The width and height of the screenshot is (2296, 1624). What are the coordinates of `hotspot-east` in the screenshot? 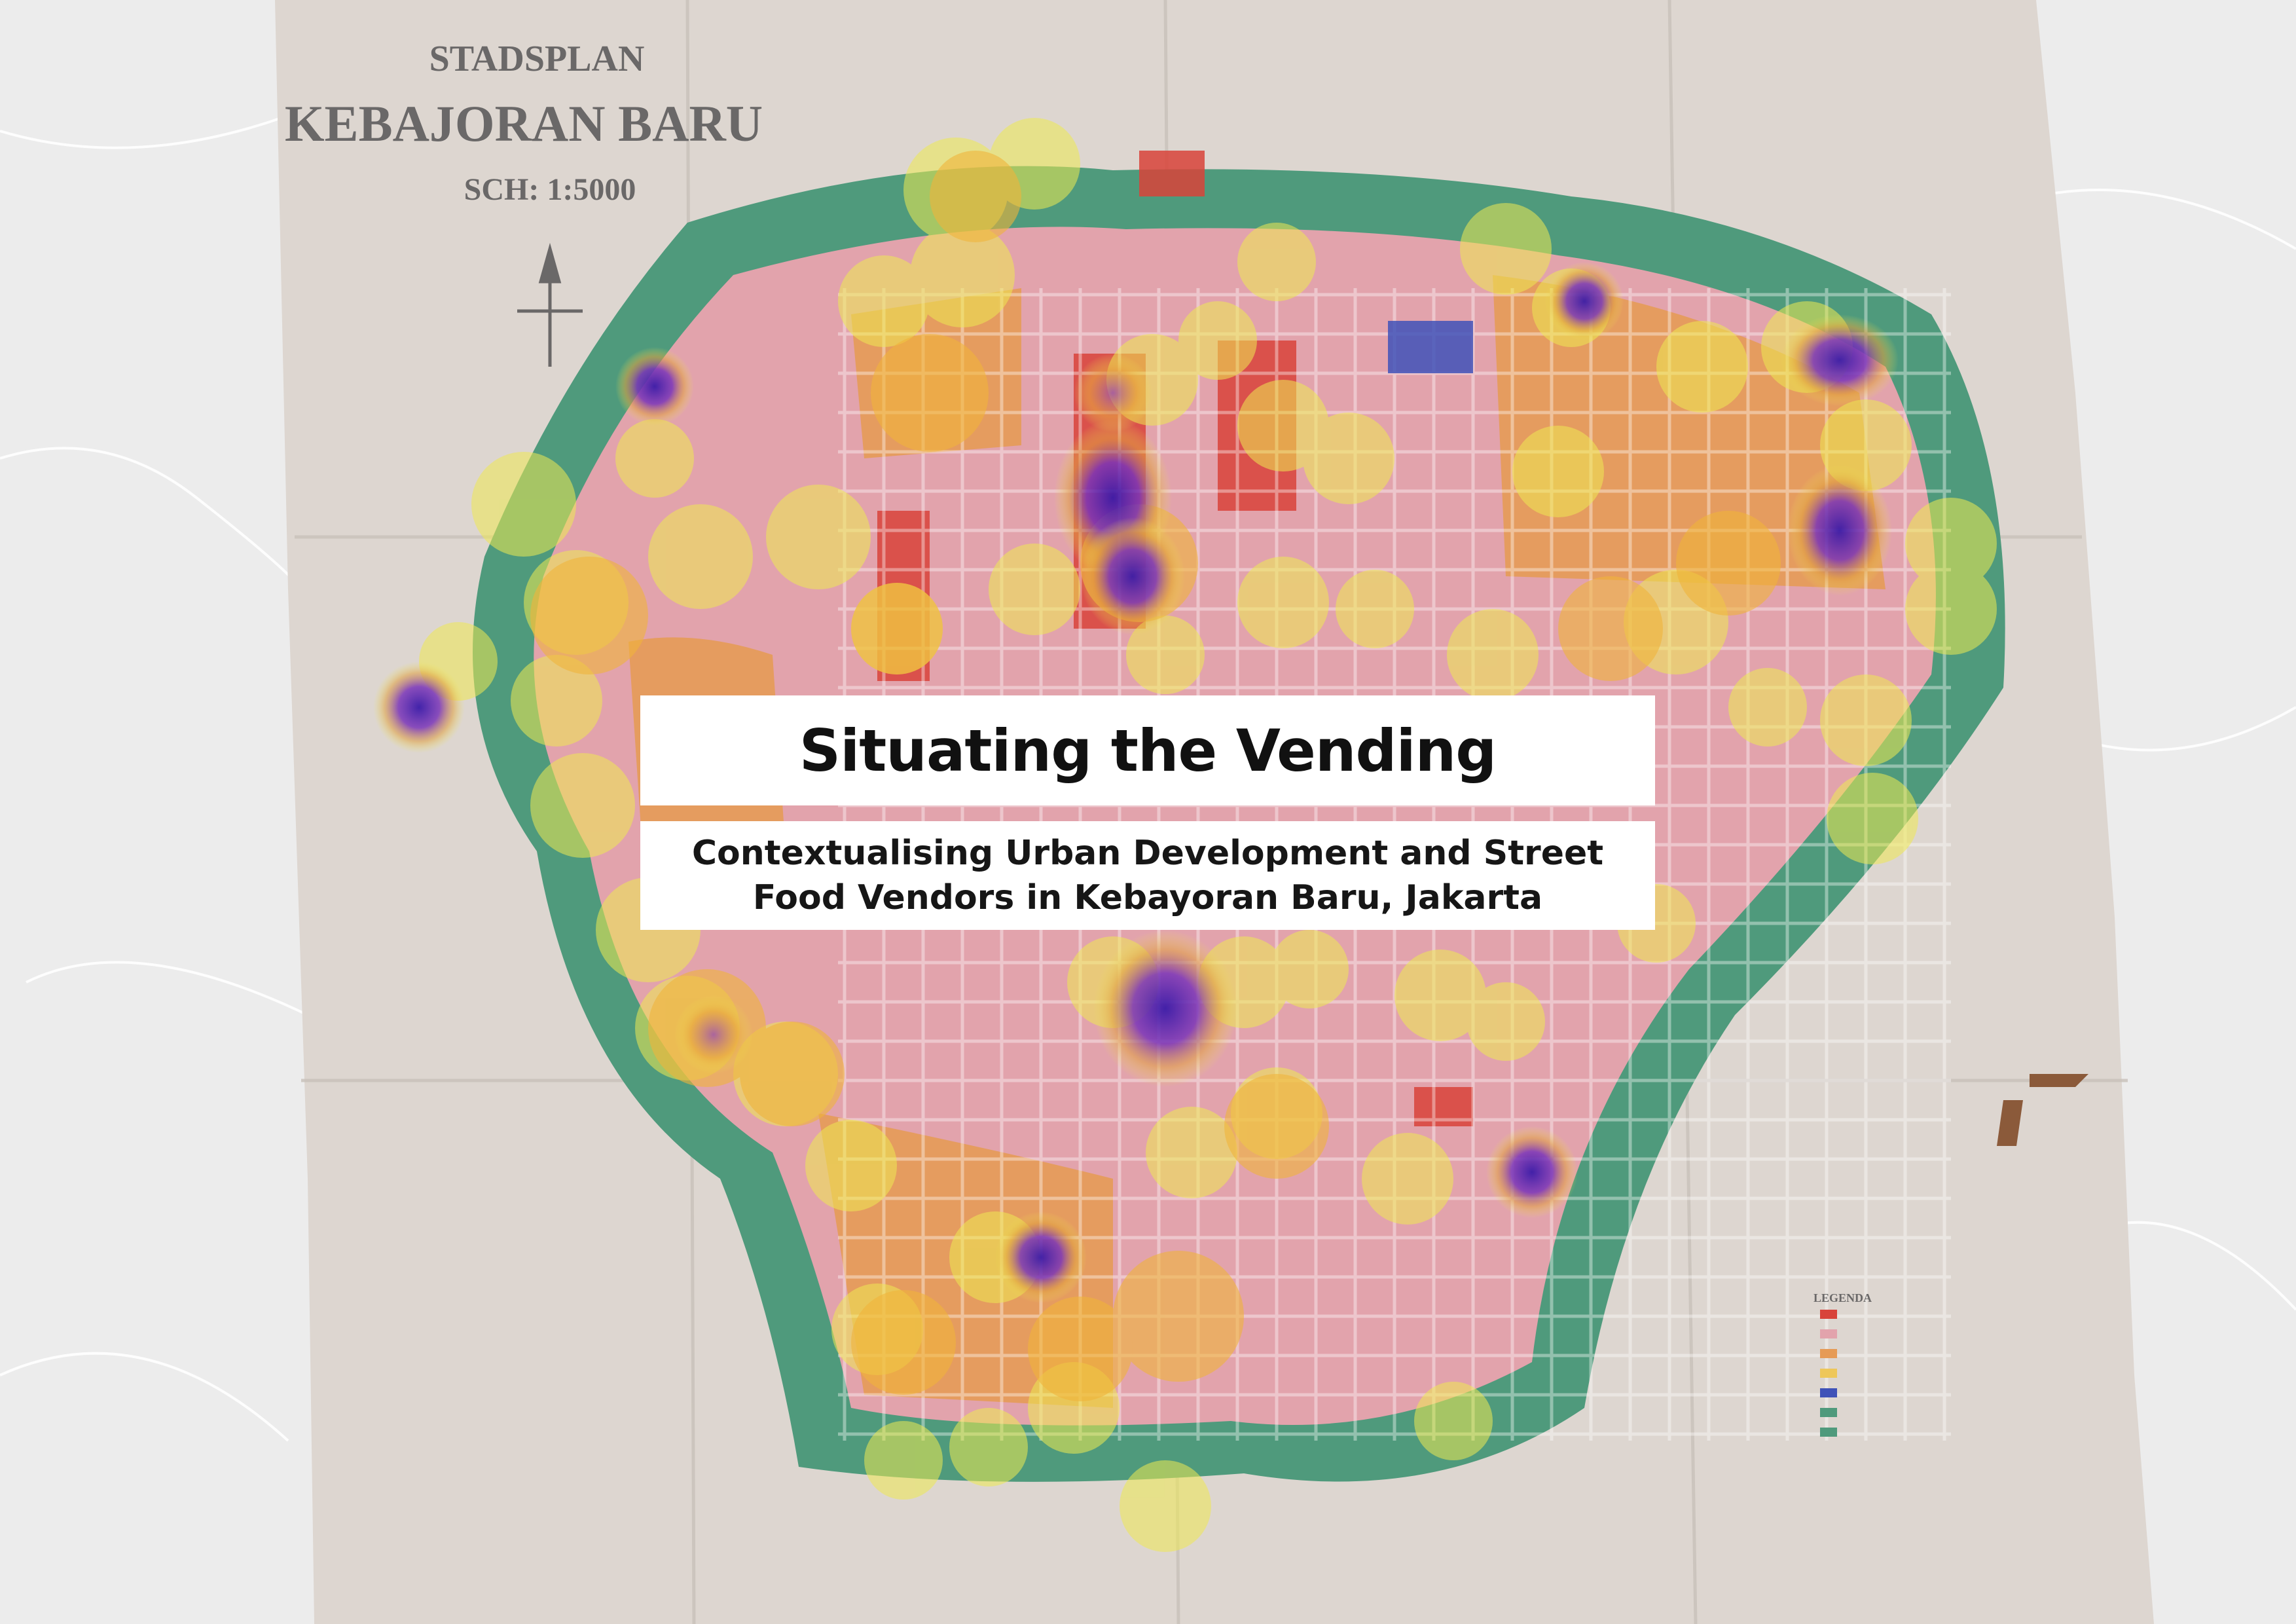 It's located at (1839, 530).